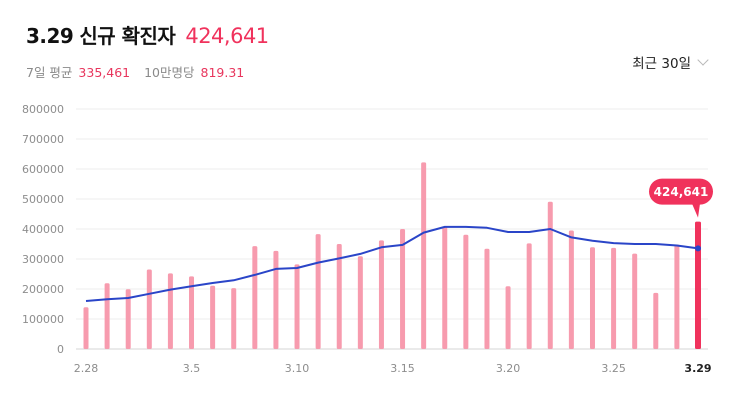 Image resolution: width=731 pixels, height=402 pixels. I want to click on tooltip-pointer, so click(696, 210).